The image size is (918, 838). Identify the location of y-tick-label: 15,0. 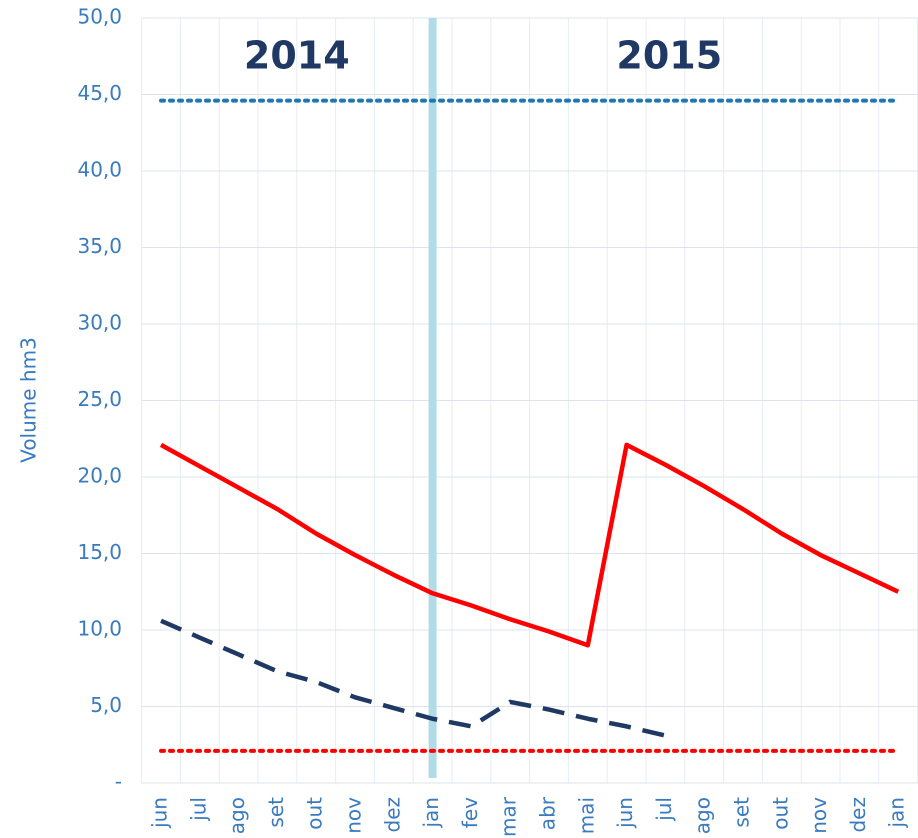
(99, 552).